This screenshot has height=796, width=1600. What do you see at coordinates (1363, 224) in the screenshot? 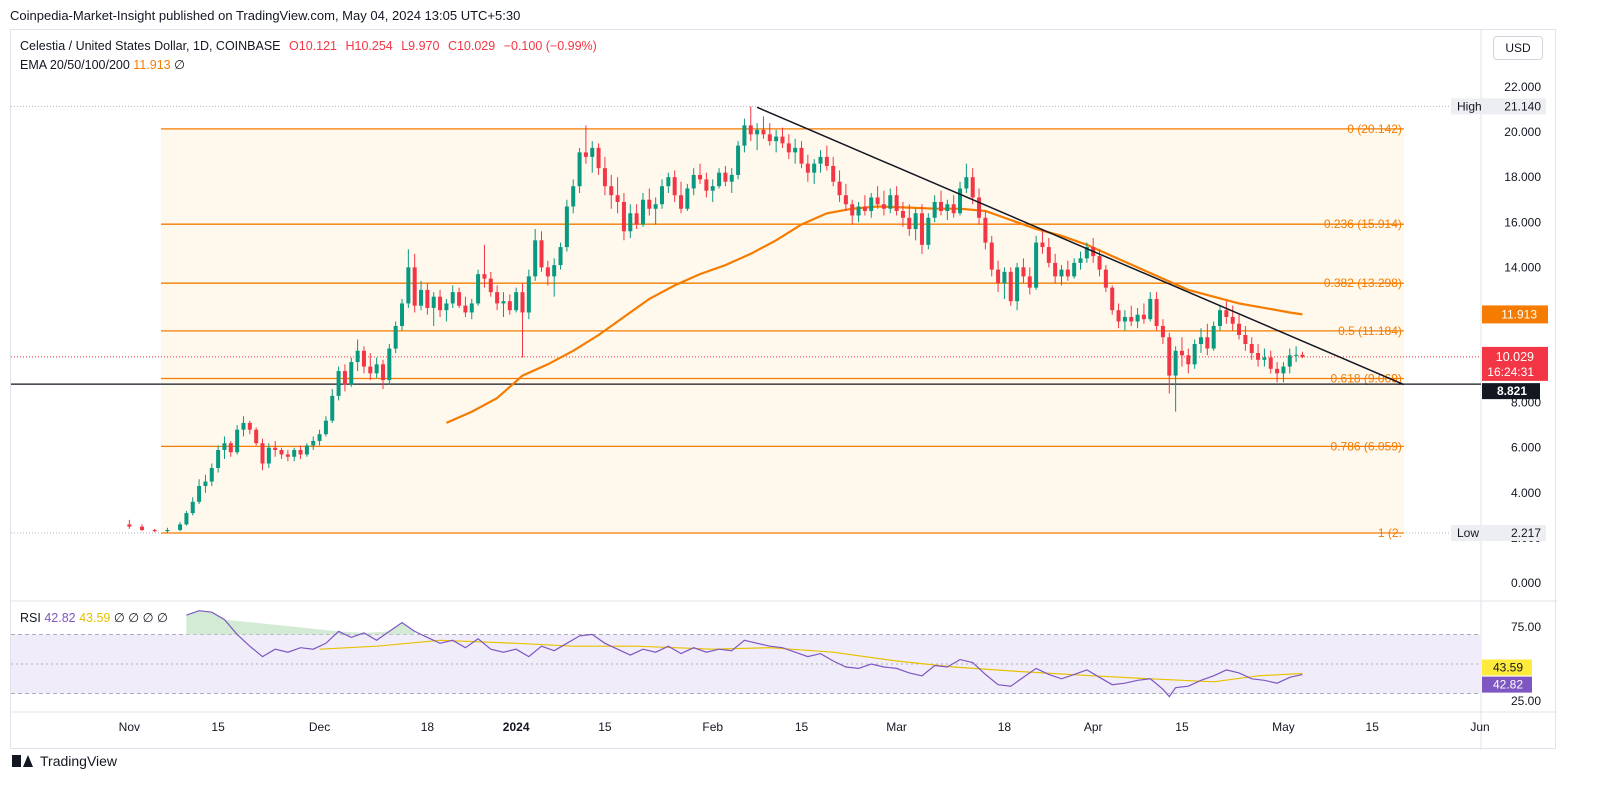
I see `fib-label-0.236: 0.236 (15.914)` at bounding box center [1363, 224].